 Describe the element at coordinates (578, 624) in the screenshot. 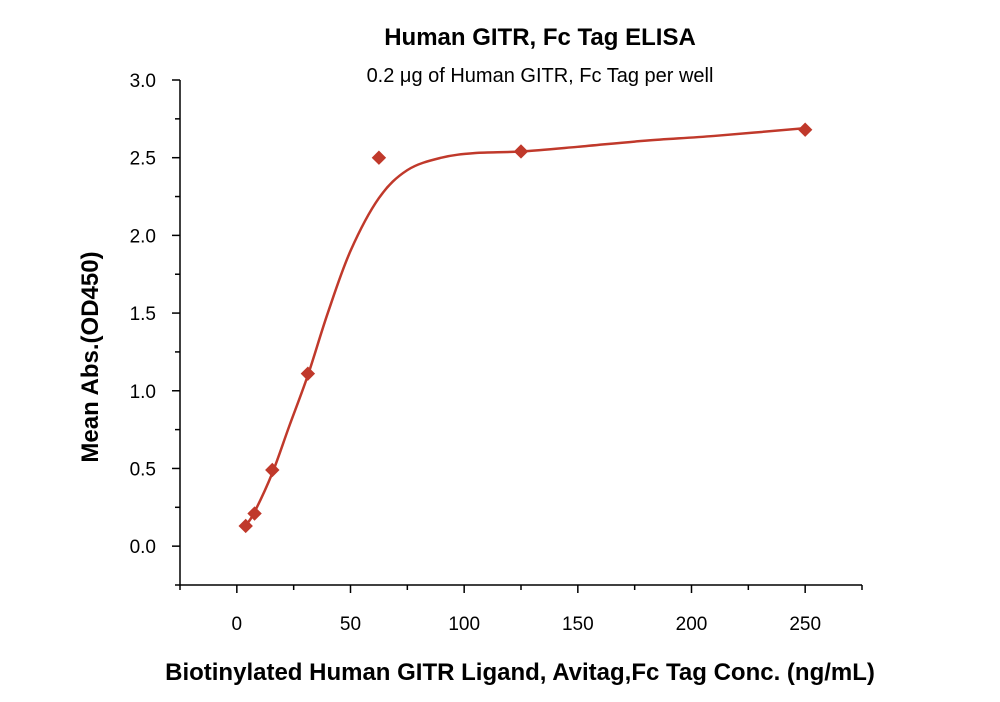

I see `x-tick-label: 150` at that location.